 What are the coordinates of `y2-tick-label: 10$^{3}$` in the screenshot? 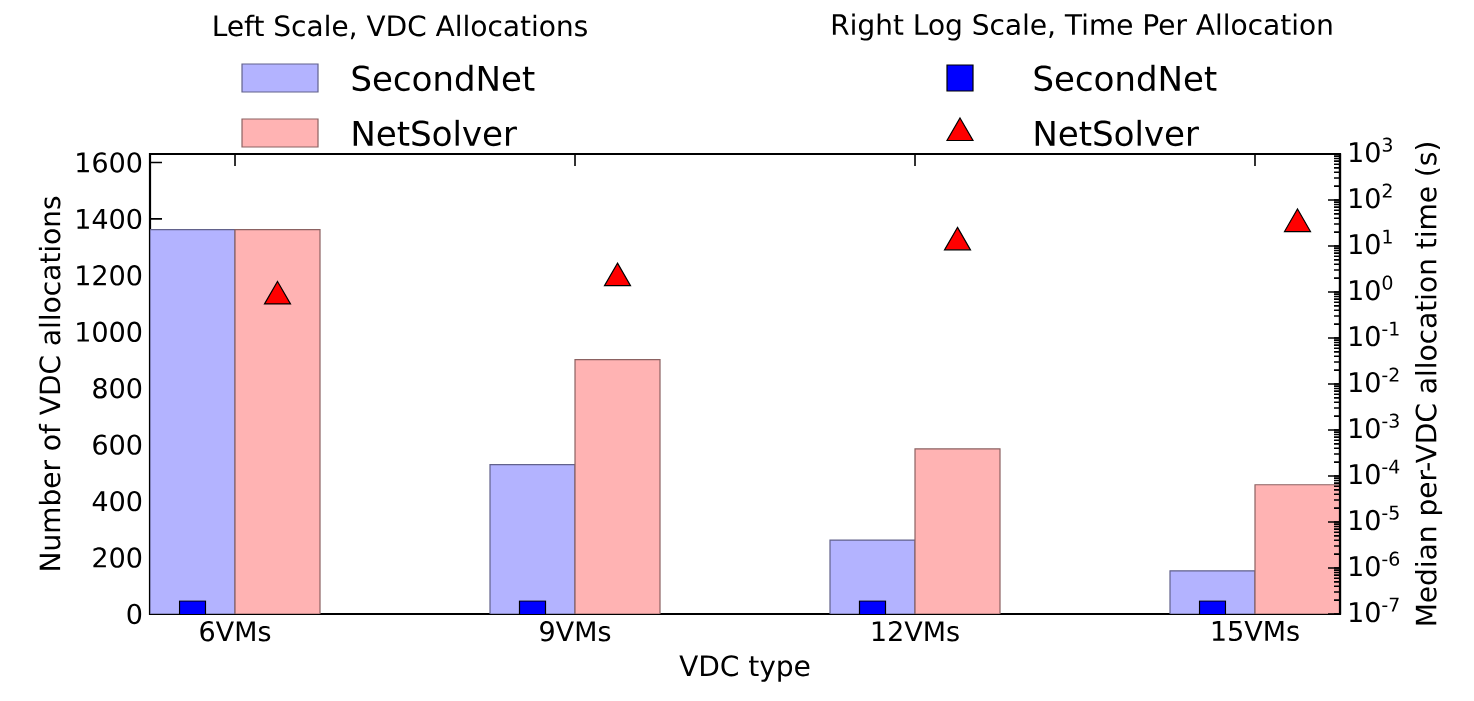 It's located at (1371, 150).